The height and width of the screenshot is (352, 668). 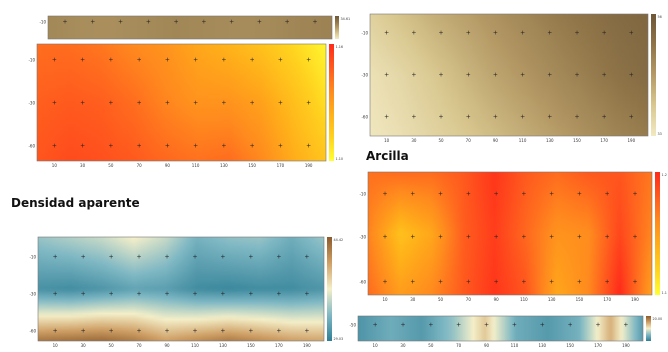 What do you see at coordinates (664, 175) in the screenshot?
I see `colorbar-label: 1.2` at bounding box center [664, 175].